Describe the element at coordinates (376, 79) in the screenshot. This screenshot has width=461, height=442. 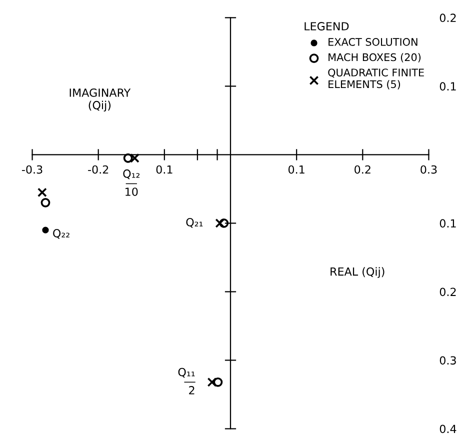
I see `legend-label: QUADRATIC FINITE ELEMENTS (5)` at that location.